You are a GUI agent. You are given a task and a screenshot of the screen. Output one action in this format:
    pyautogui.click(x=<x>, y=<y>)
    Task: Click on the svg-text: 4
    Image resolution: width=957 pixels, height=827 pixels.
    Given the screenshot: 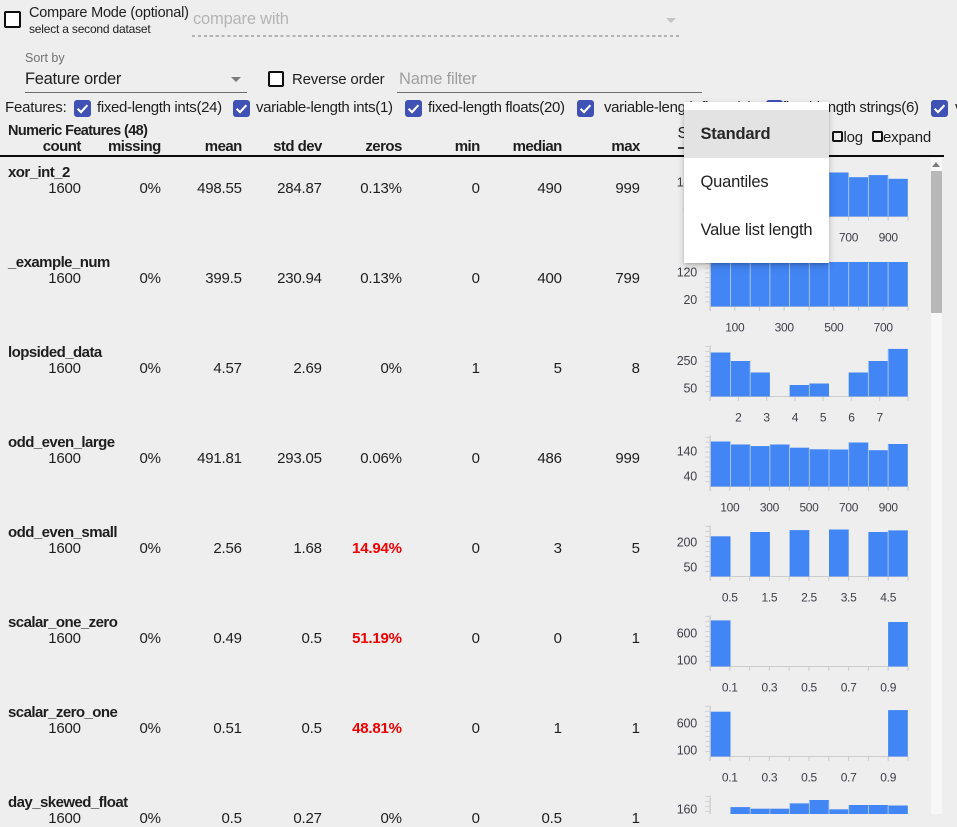 What is the action you would take?
    pyautogui.click(x=795, y=418)
    